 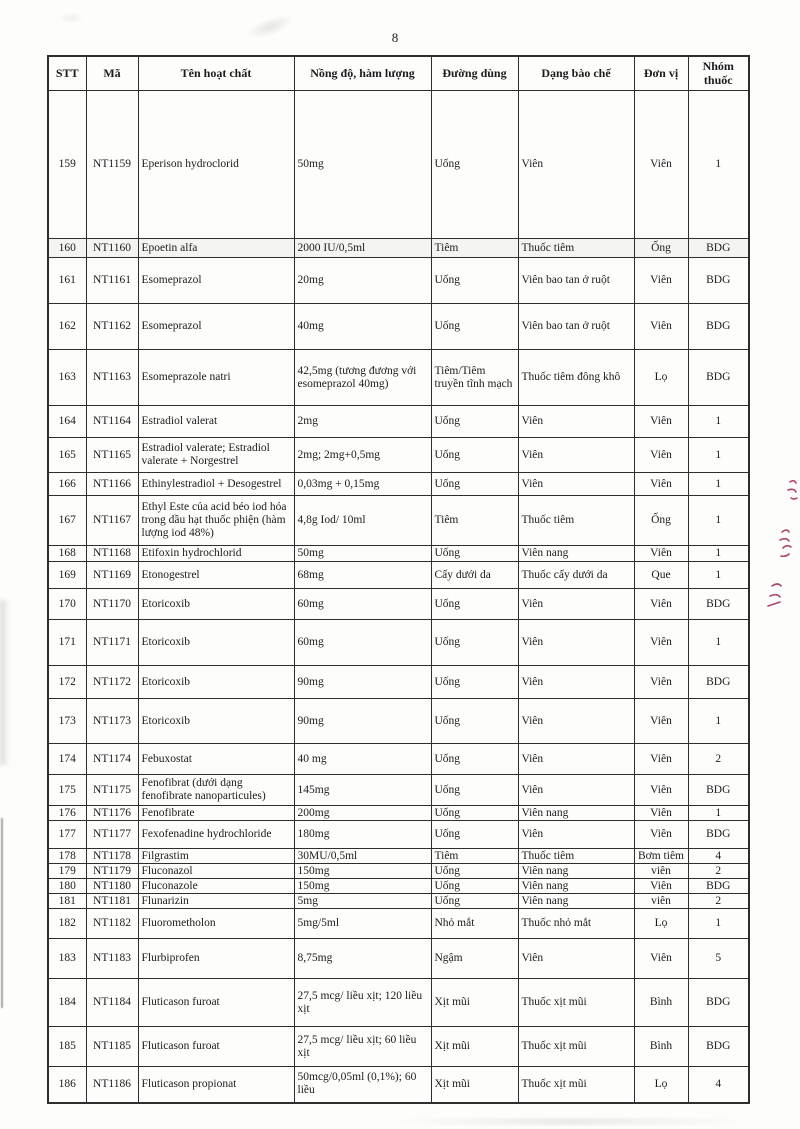 What do you see at coordinates (112, 377) in the screenshot?
I see `cell-code: NT1163` at bounding box center [112, 377].